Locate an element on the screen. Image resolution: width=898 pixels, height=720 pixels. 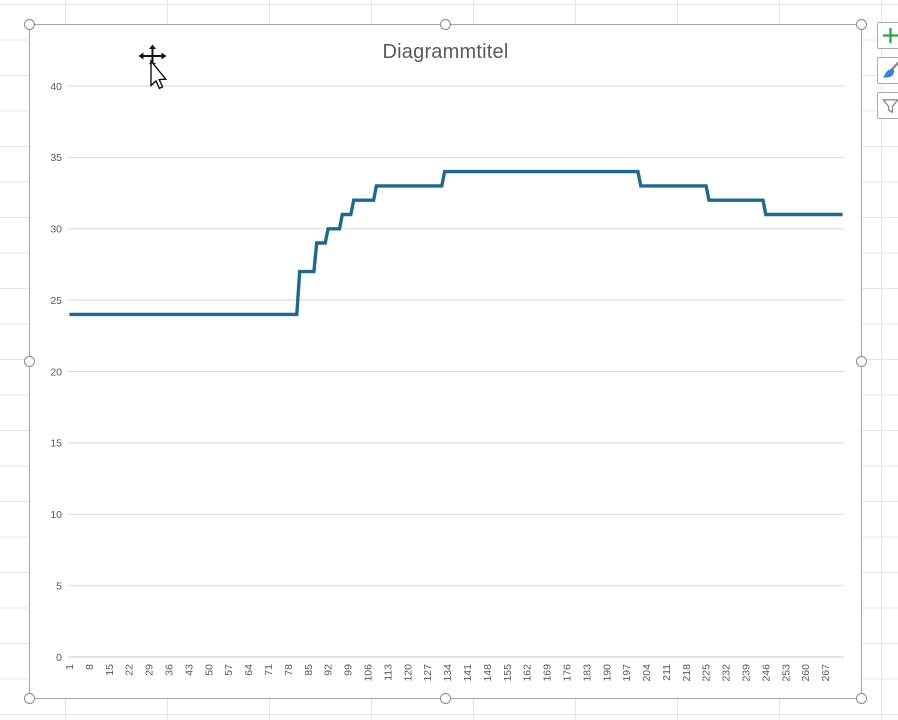
x-axis-label: 43 is located at coordinates (189, 670).